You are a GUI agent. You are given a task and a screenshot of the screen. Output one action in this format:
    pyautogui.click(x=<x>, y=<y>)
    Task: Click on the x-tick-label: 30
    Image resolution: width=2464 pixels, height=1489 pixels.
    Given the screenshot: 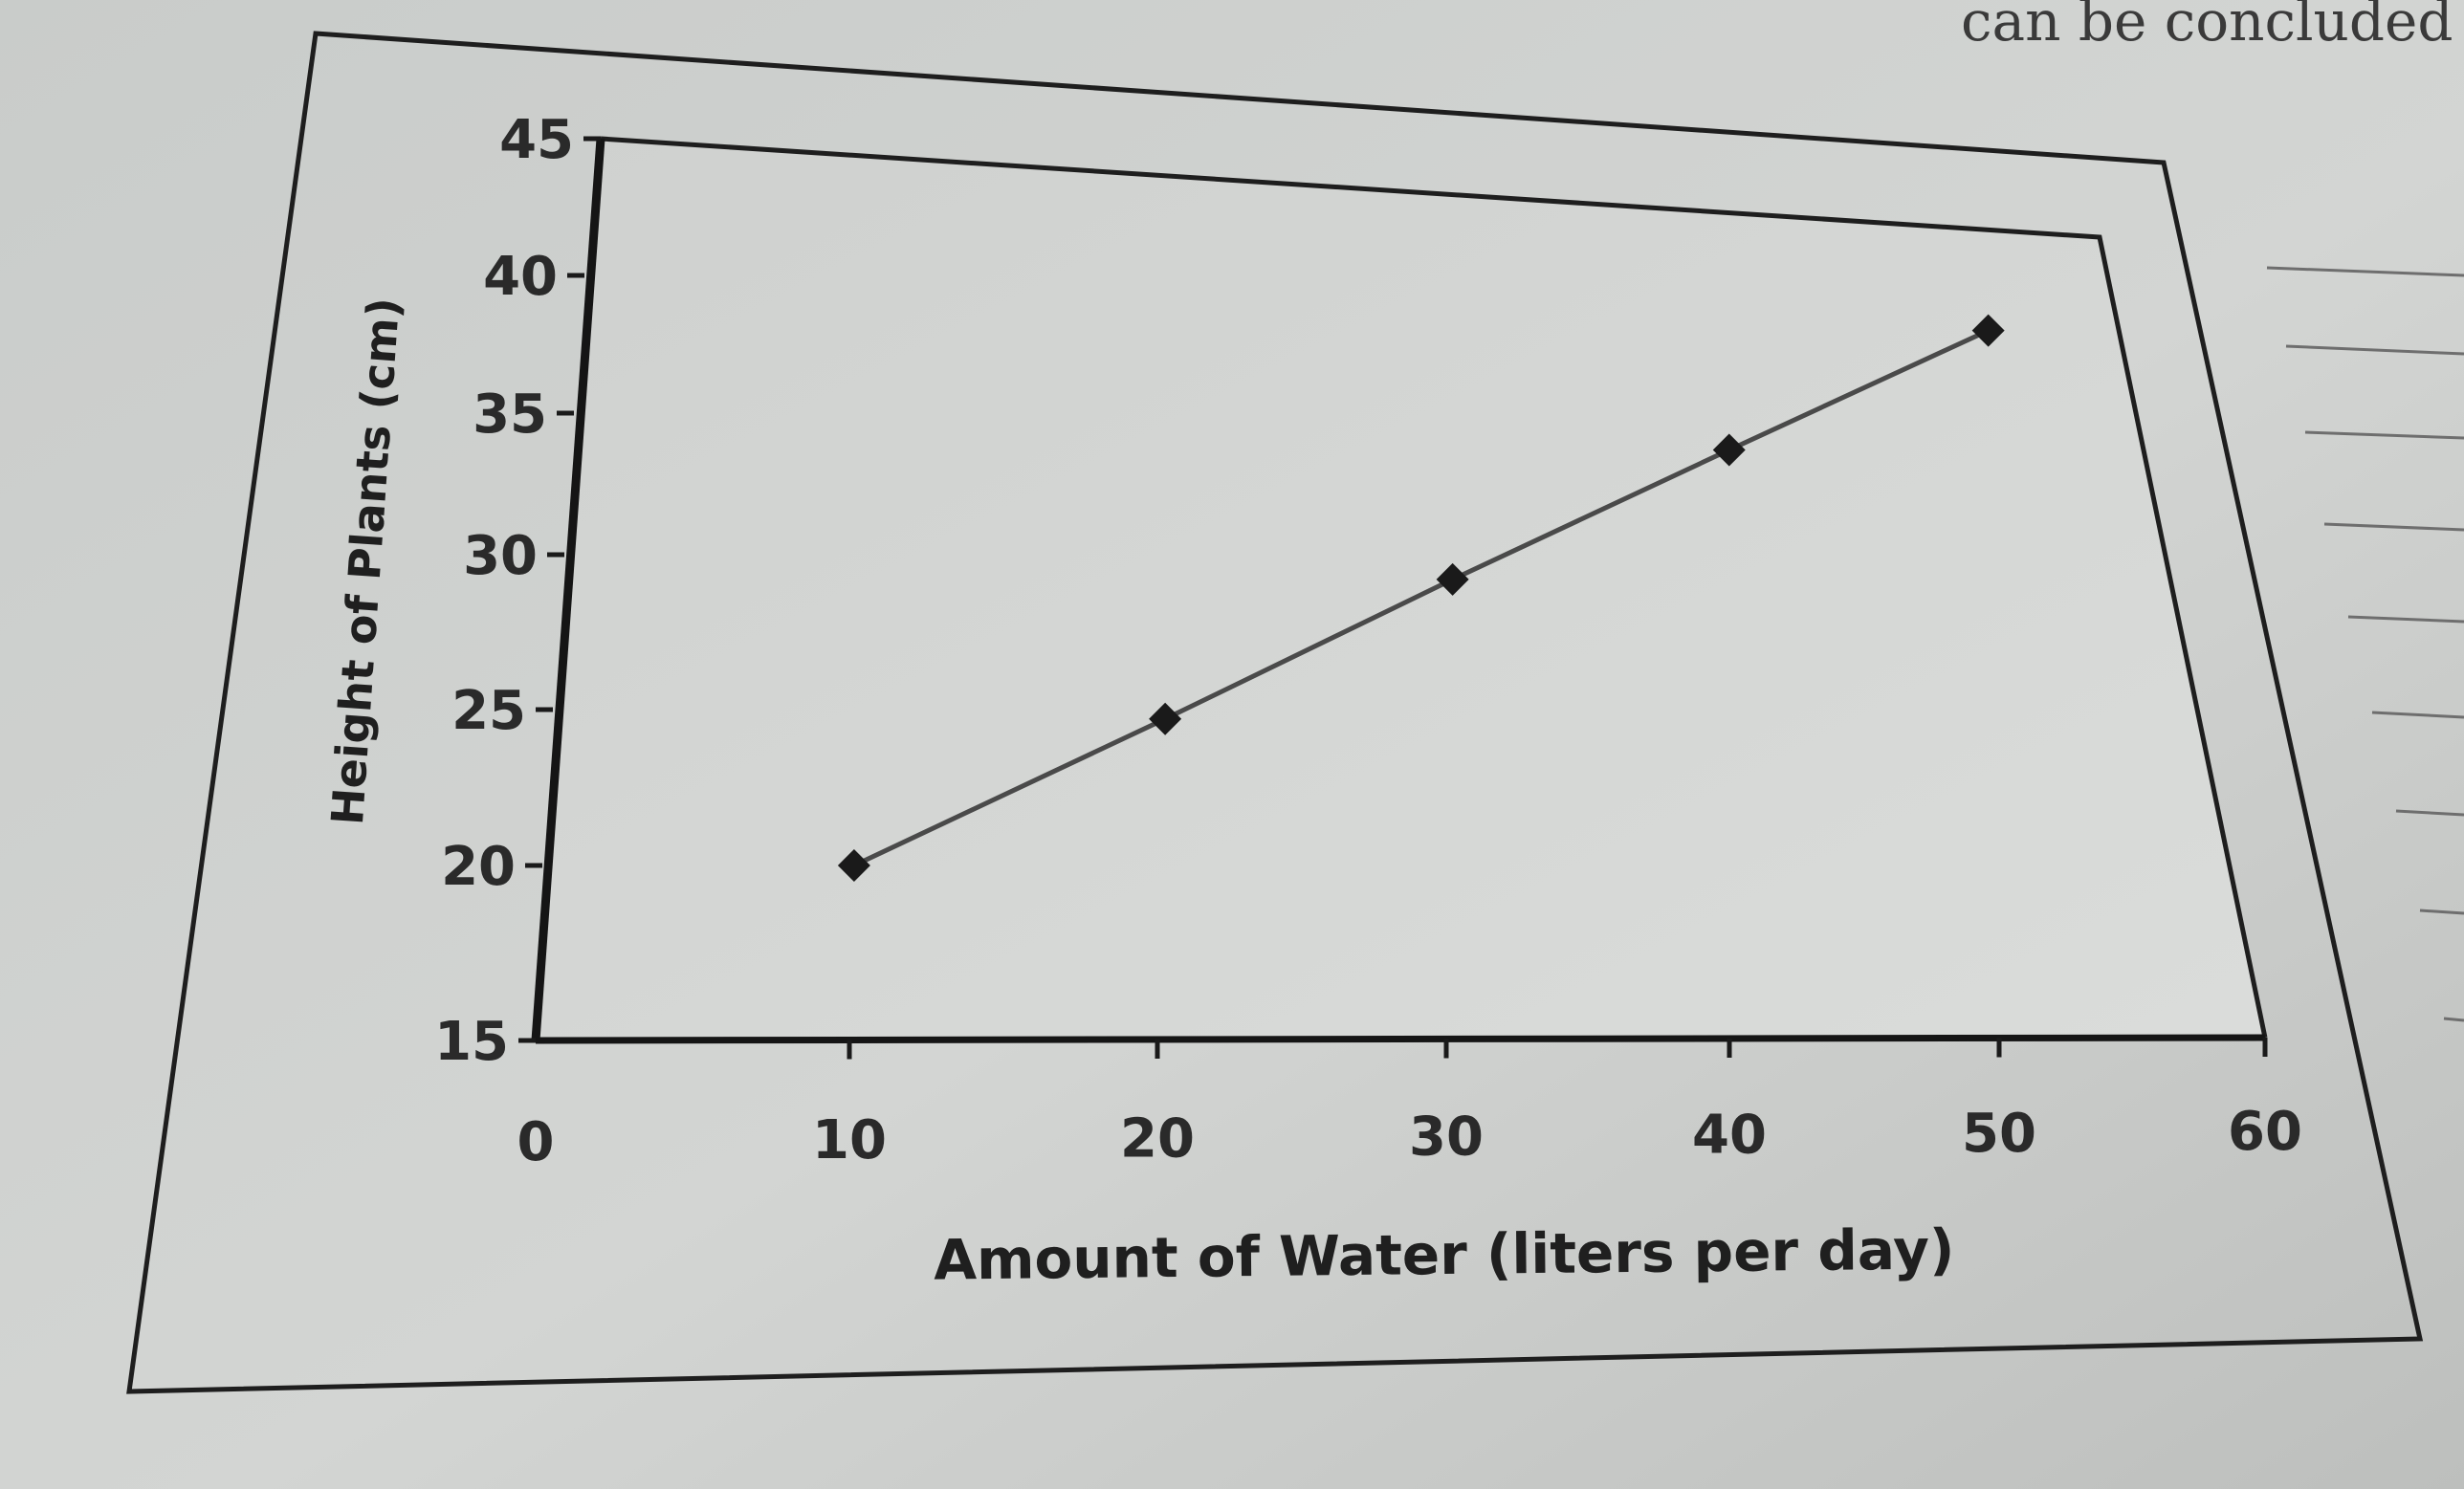 What is the action you would take?
    pyautogui.click(x=1446, y=1138)
    